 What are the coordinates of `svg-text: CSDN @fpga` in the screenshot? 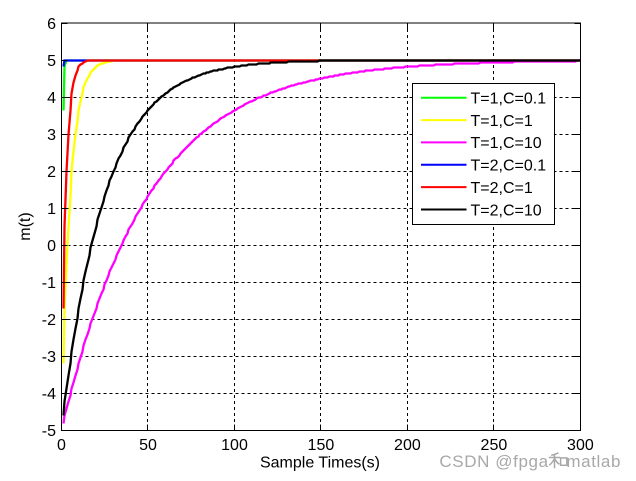 It's located at (493, 461).